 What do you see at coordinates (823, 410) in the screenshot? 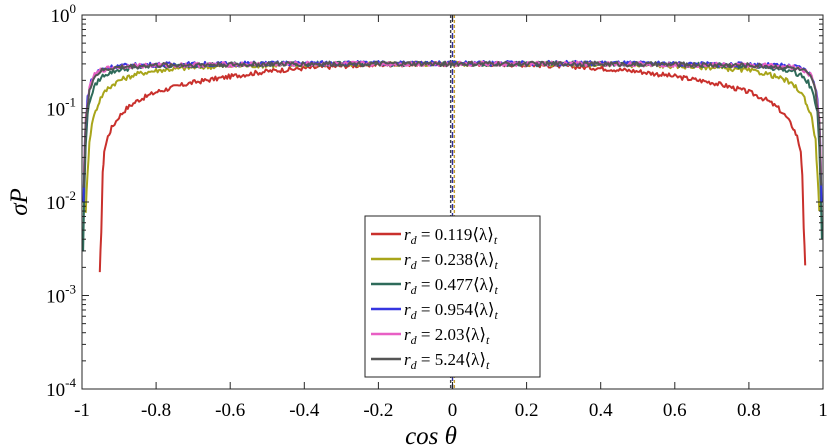
I see `x-tick-label: 1` at bounding box center [823, 410].